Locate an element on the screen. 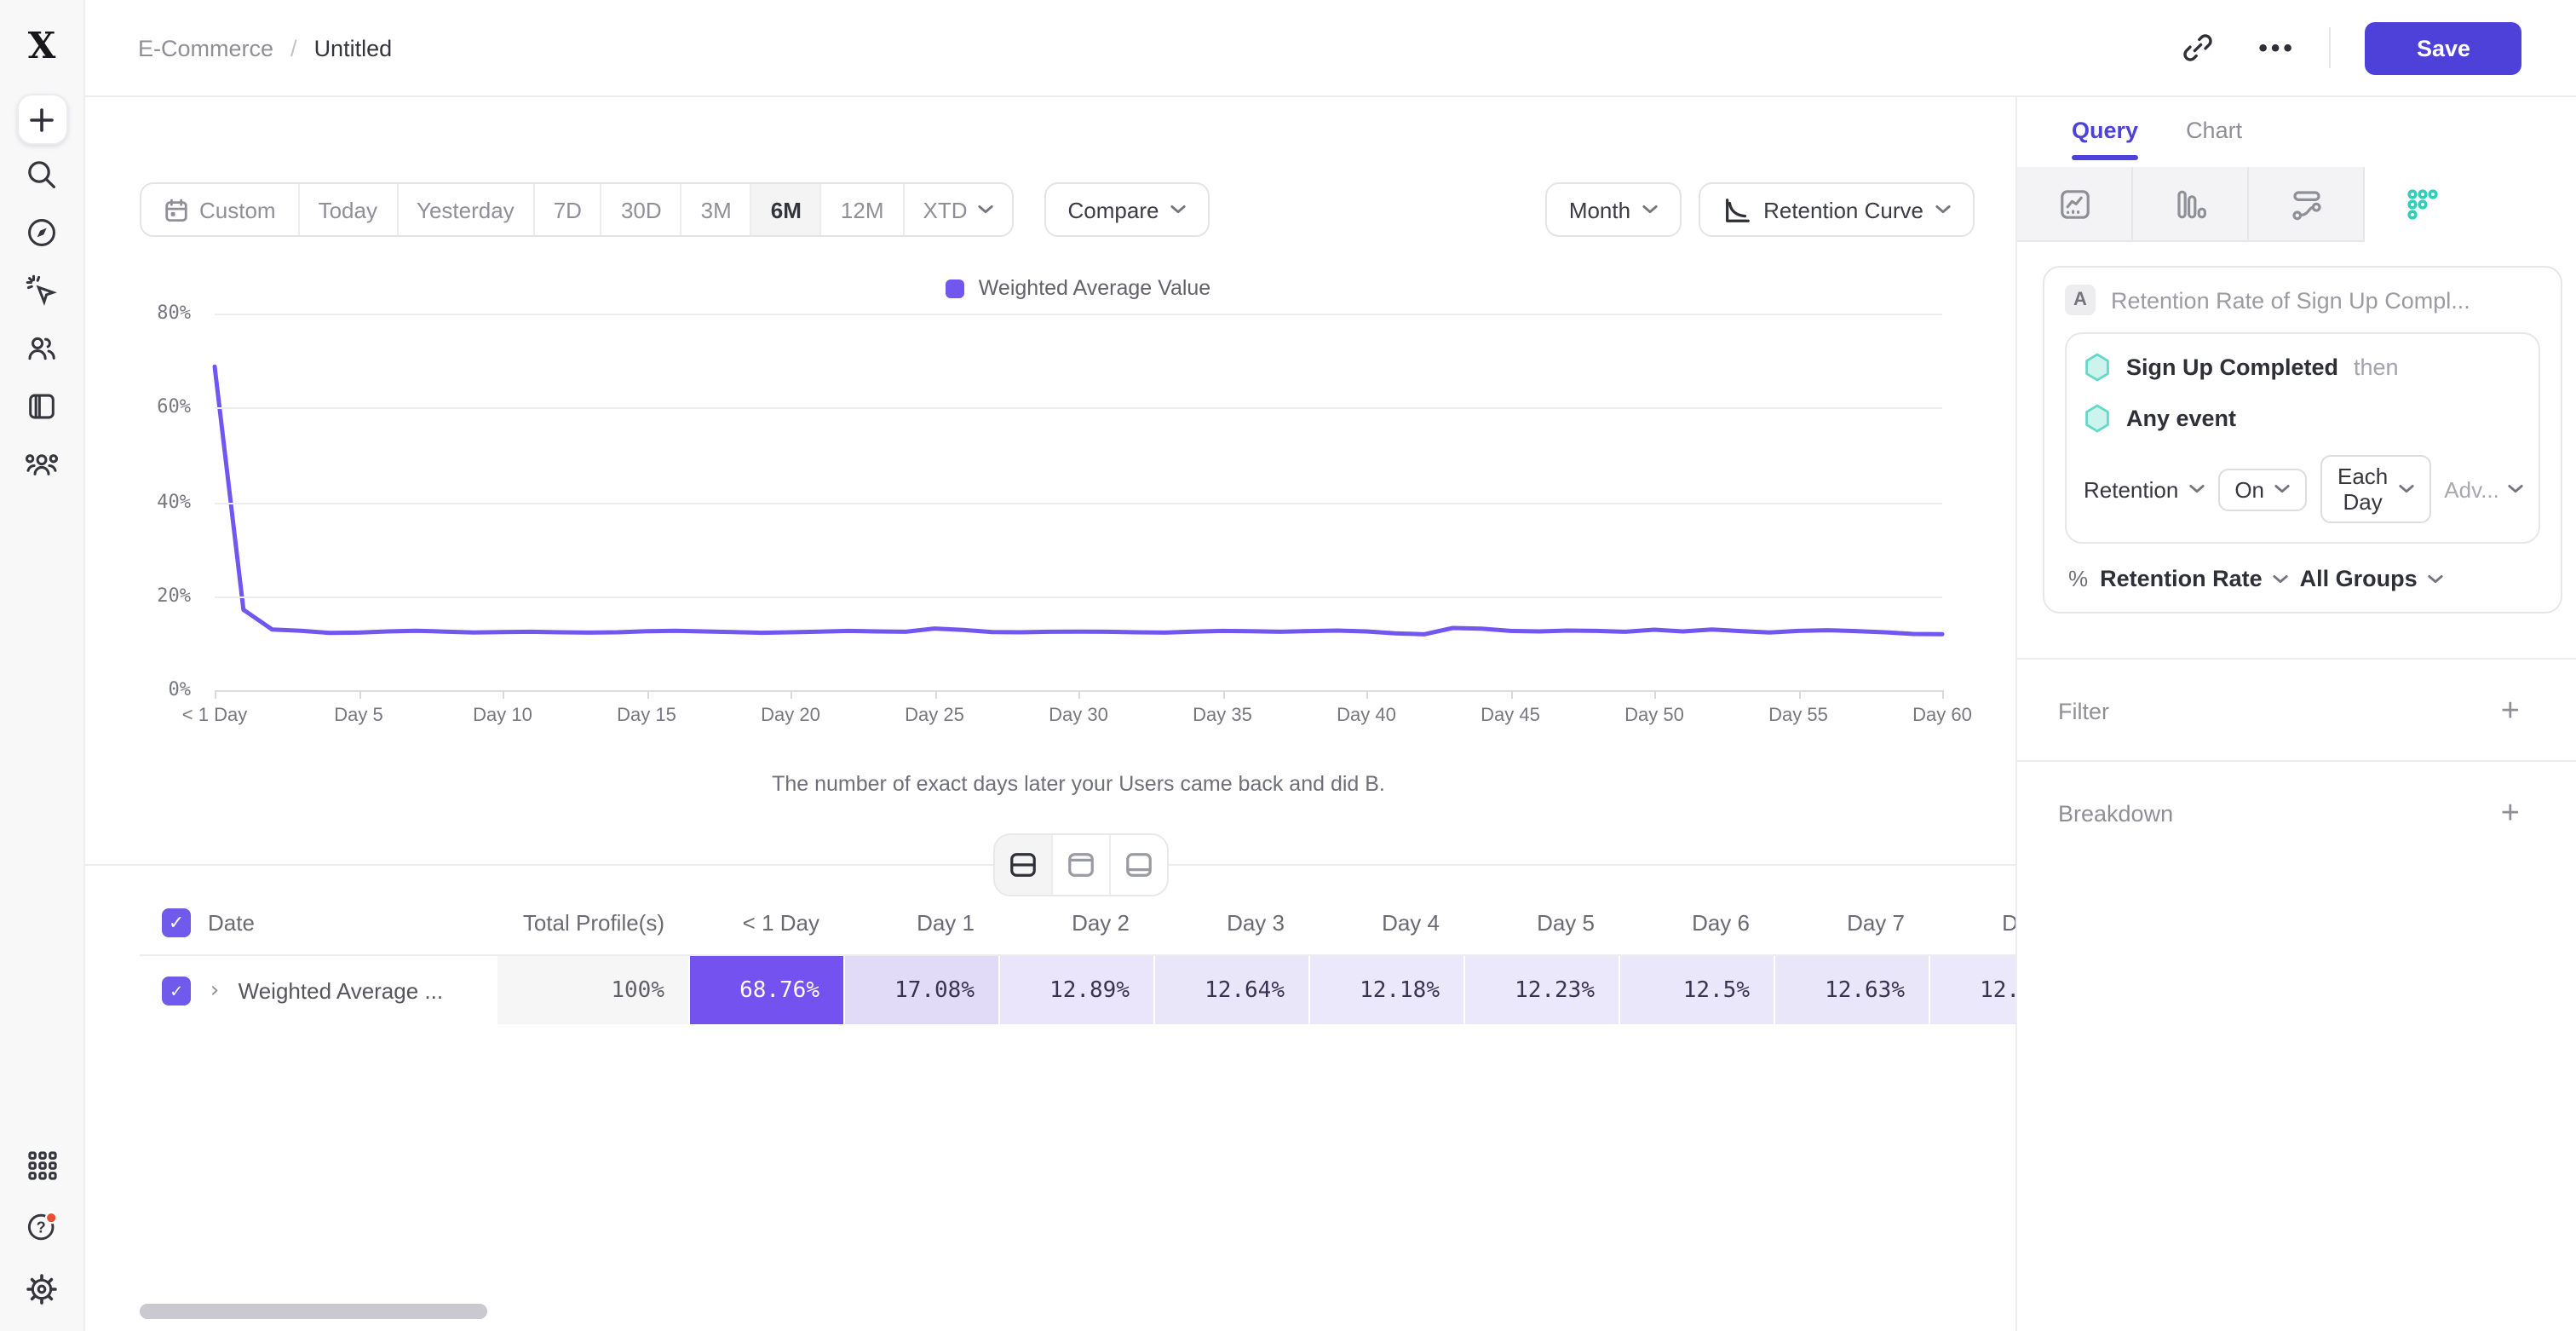 Image resolution: width=2576 pixels, height=1331 pixels. add-filter-button: + is located at coordinates (2510, 711).